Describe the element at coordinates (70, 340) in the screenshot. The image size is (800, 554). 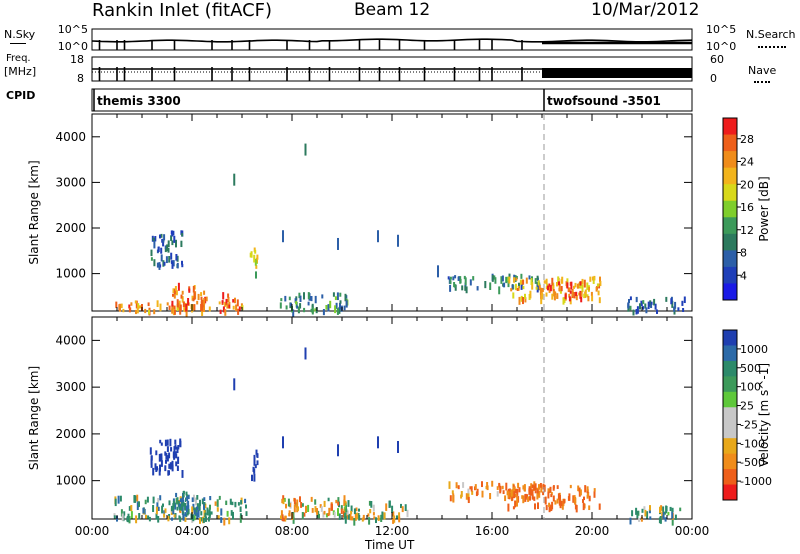
I see `velocity-y-tick-label: 4000` at that location.